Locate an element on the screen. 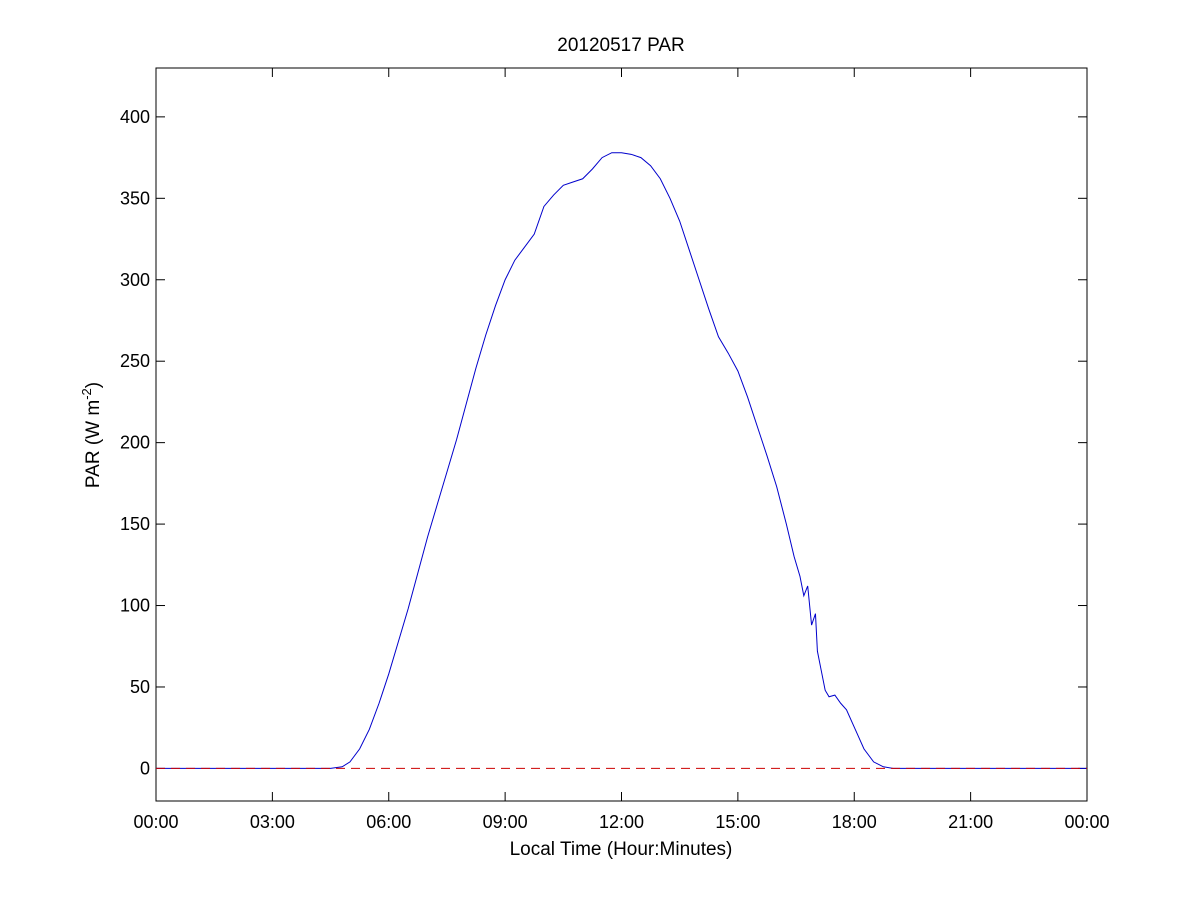  y-axis-title-base: PAR (W m is located at coordinates (93, 444).